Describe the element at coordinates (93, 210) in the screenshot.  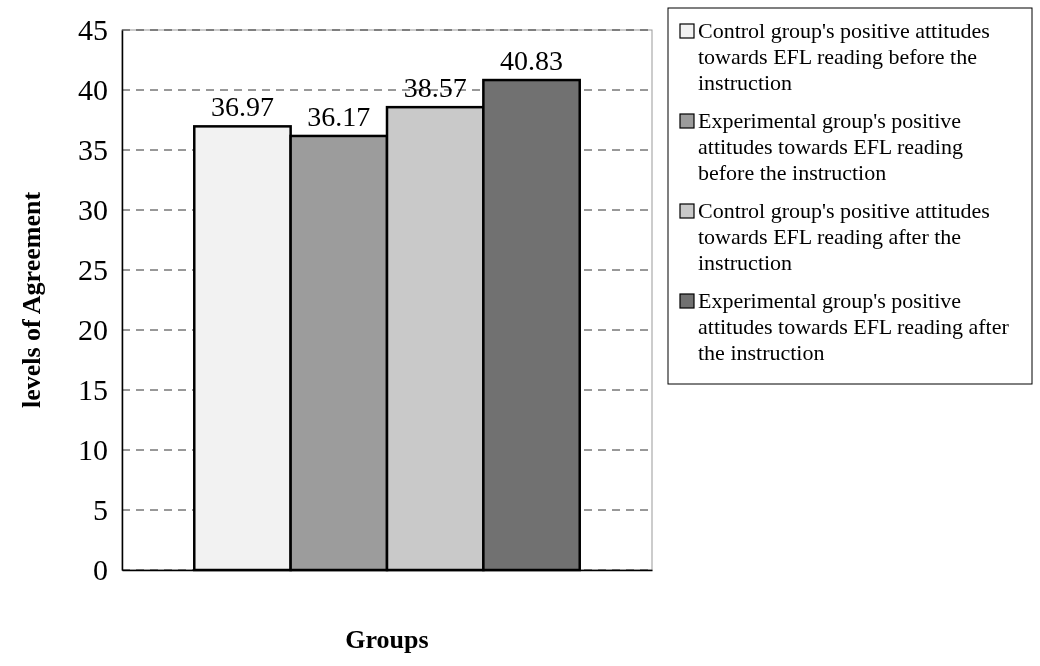
I see `y-tick-label: 30` at that location.